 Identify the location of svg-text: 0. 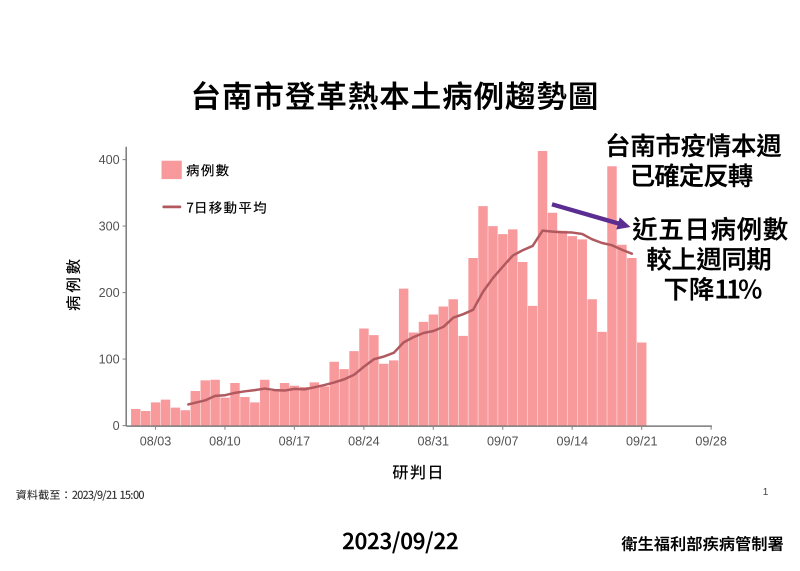
(116, 426).